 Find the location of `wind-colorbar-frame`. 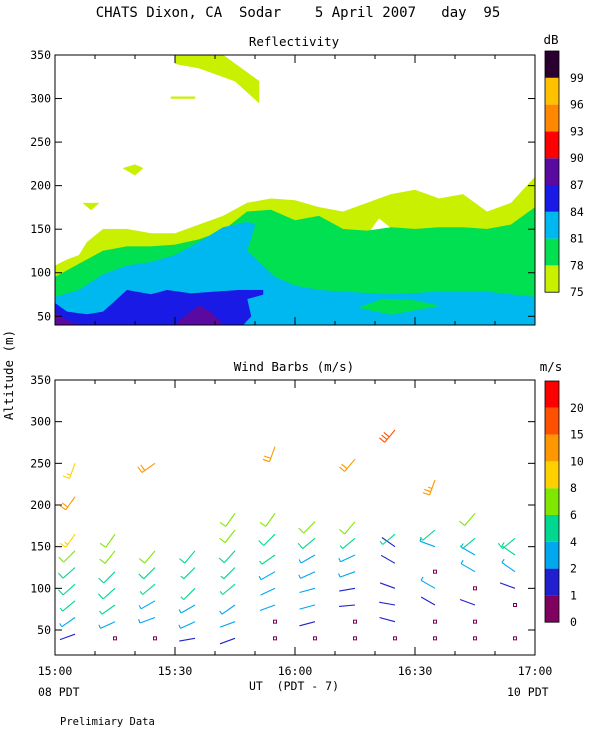

wind-colorbar-frame is located at coordinates (552, 501).